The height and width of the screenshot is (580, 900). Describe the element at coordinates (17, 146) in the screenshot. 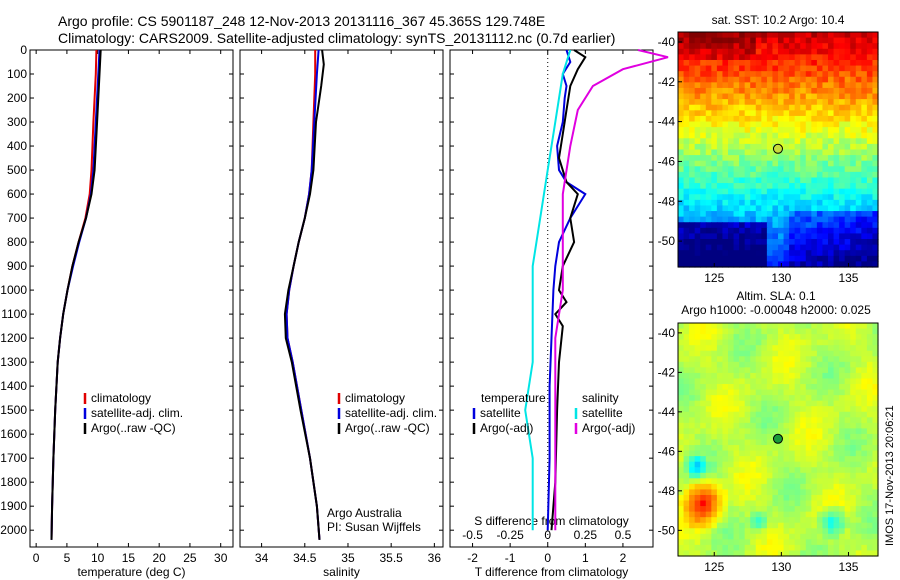

I see `depth-tick-label: 400` at that location.